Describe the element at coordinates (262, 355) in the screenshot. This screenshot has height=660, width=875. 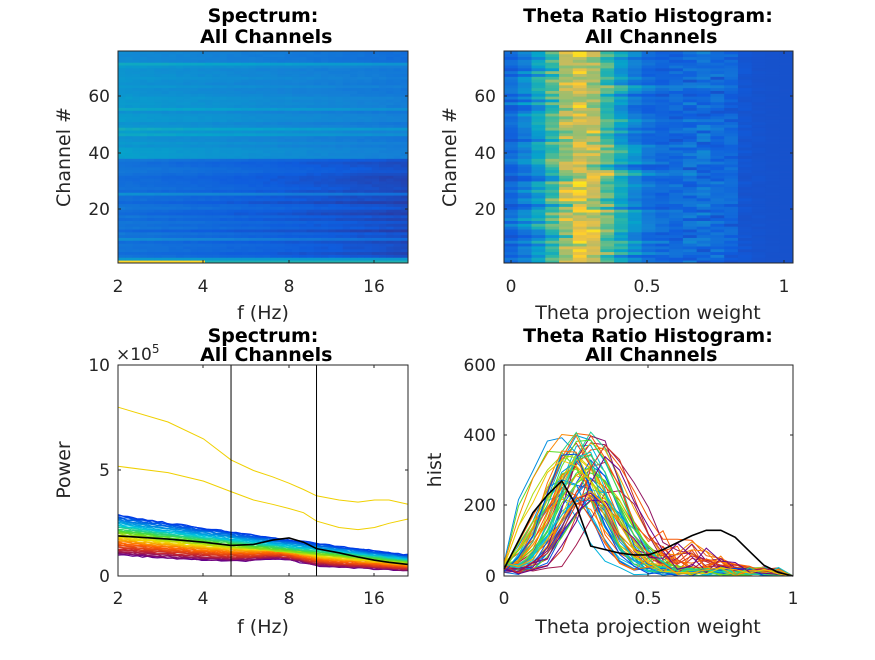
I see `chart-title-line: All Channels` at that location.